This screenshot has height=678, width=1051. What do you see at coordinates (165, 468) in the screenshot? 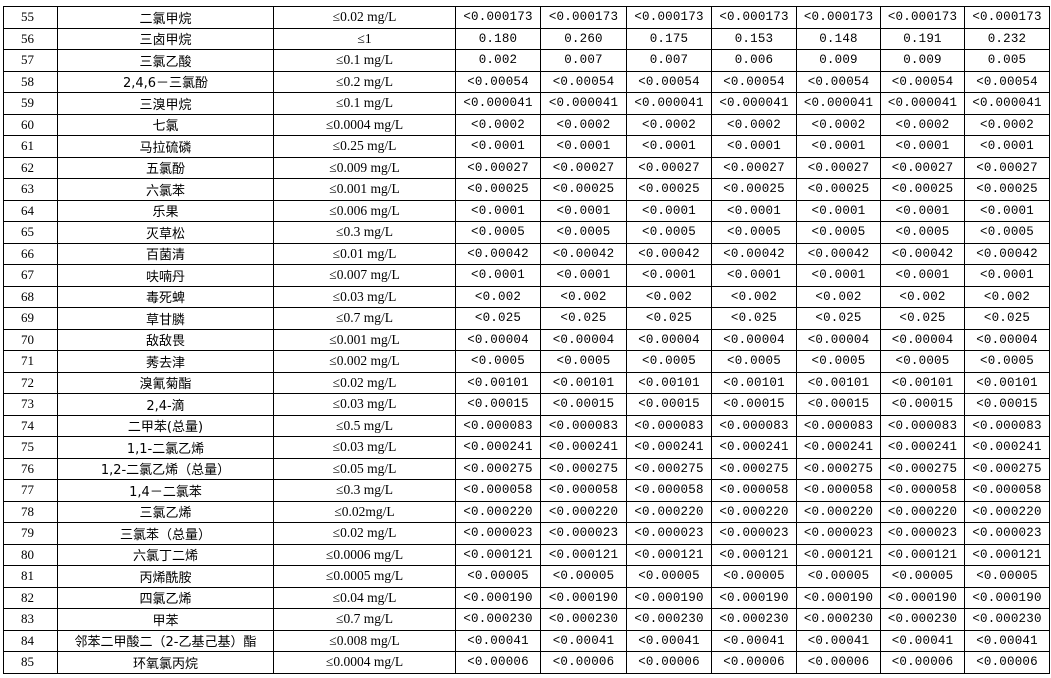
I see `indicator-name: 1,2-二氯乙烯（总量）` at bounding box center [165, 468].